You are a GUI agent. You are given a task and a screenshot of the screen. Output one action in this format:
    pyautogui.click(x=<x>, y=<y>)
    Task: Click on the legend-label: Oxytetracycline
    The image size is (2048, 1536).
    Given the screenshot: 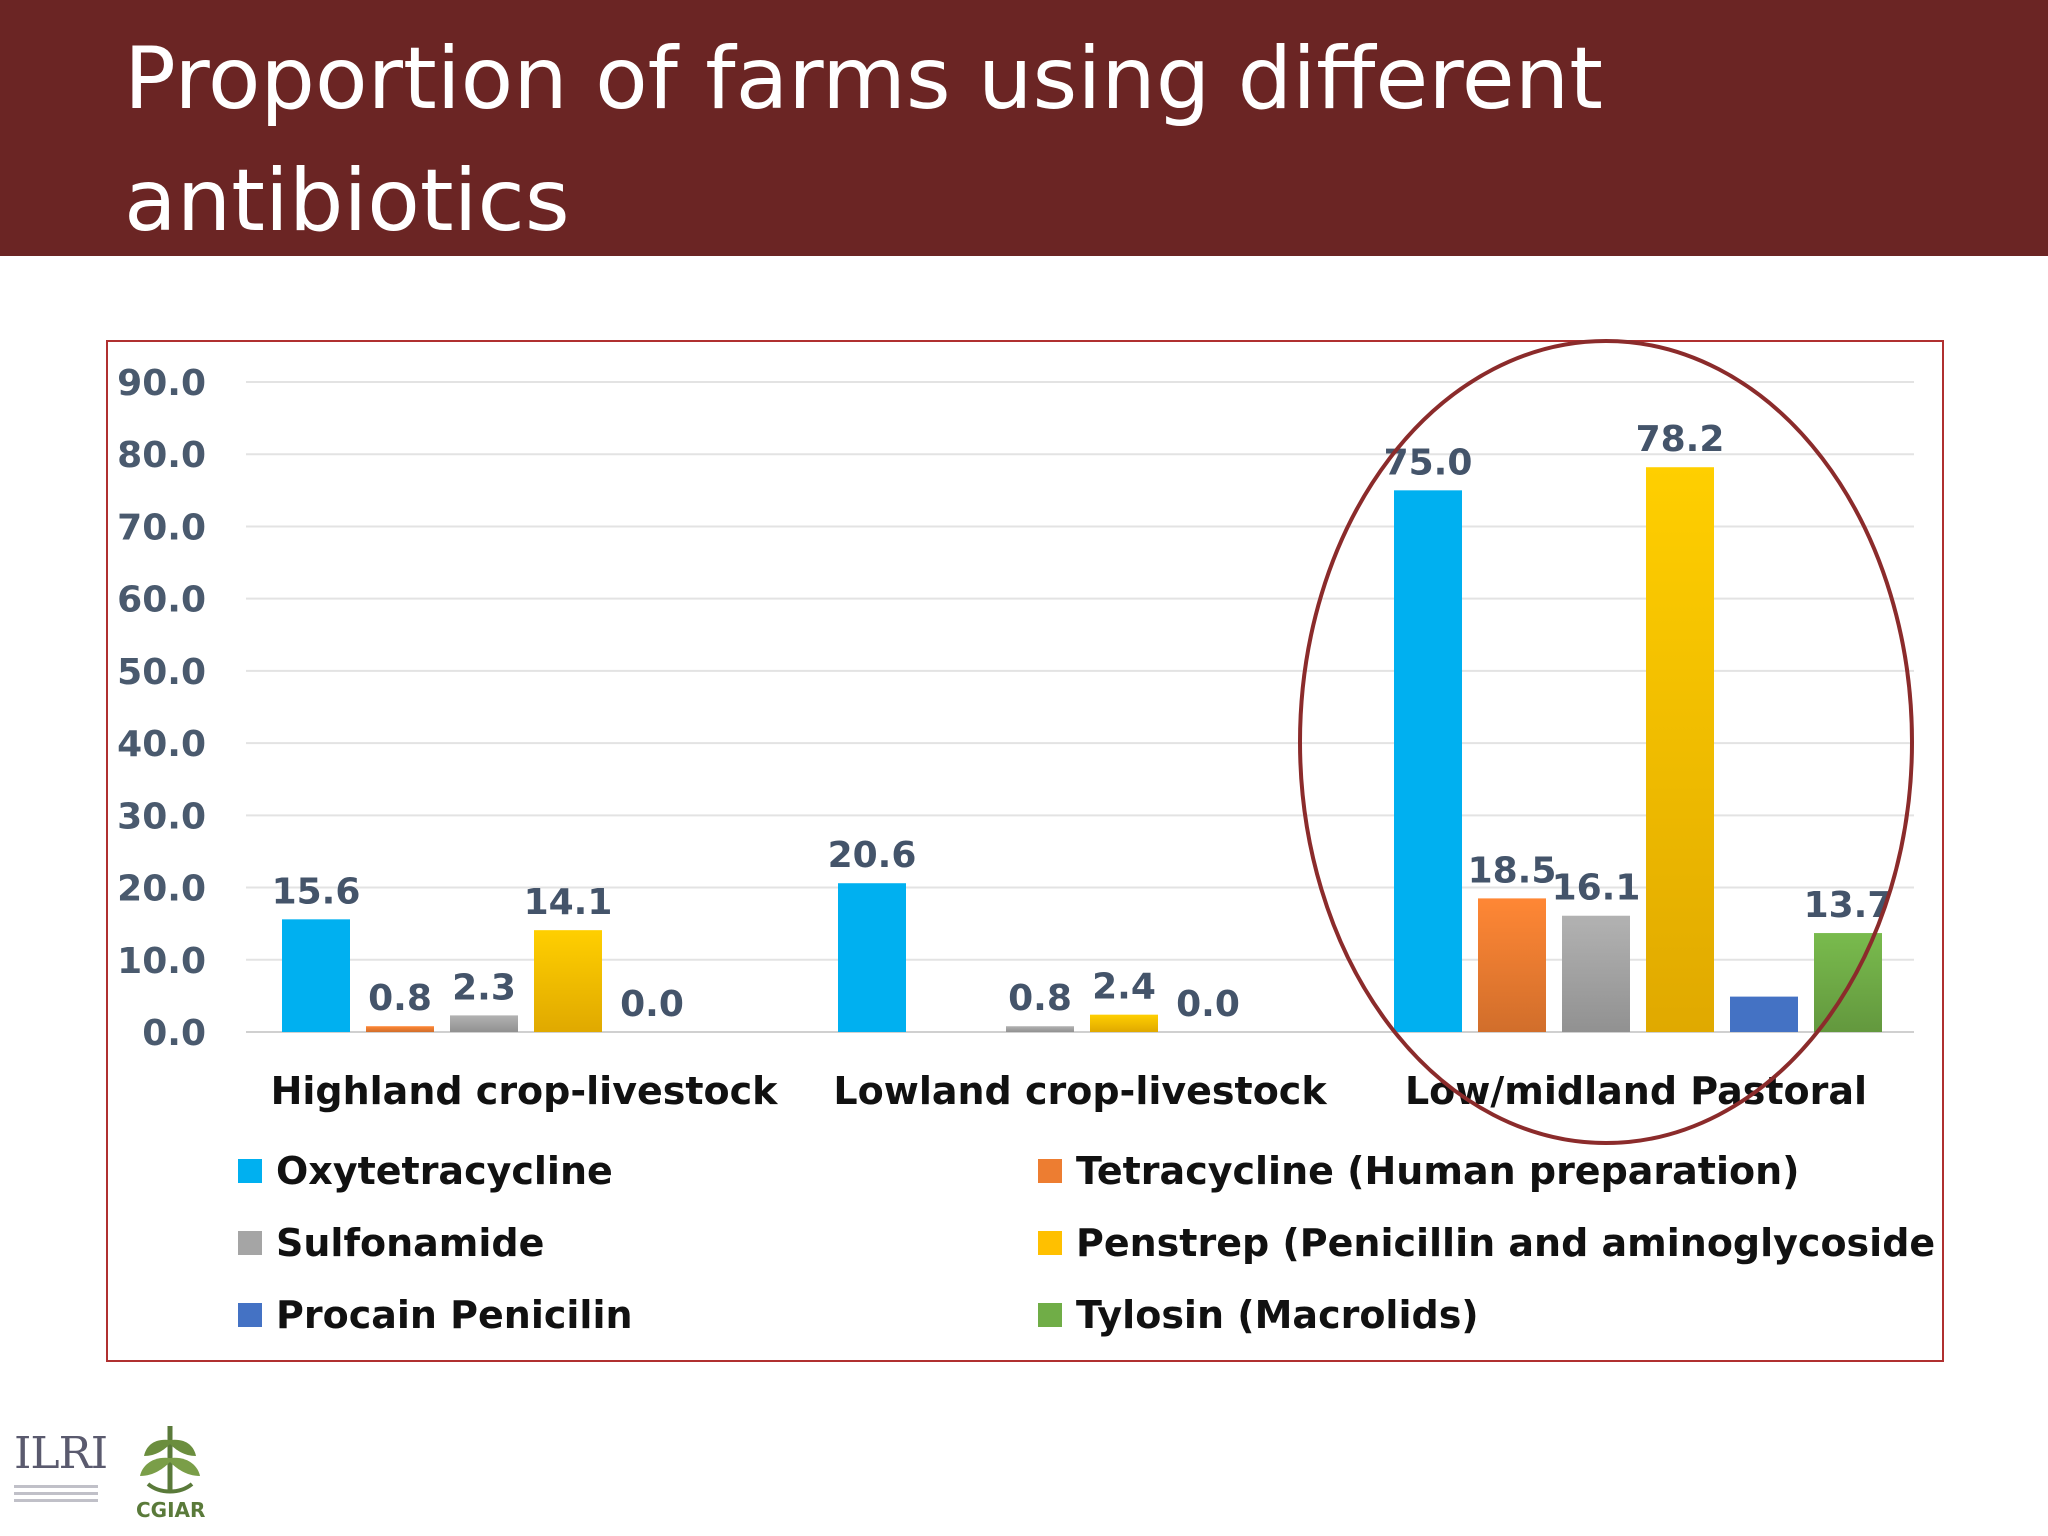 What is the action you would take?
    pyautogui.click(x=444, y=1171)
    